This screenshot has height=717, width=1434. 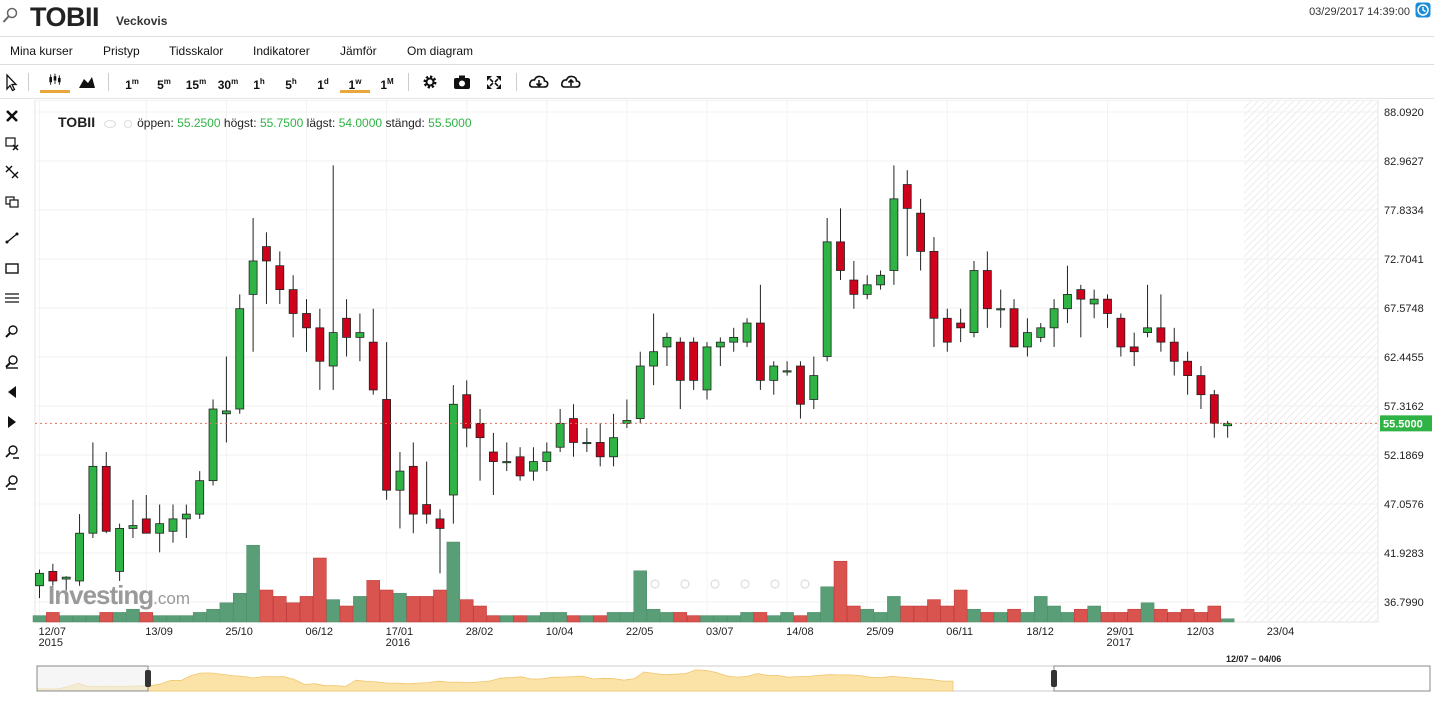 What do you see at coordinates (12, 202) in the screenshot?
I see `copy-icon` at bounding box center [12, 202].